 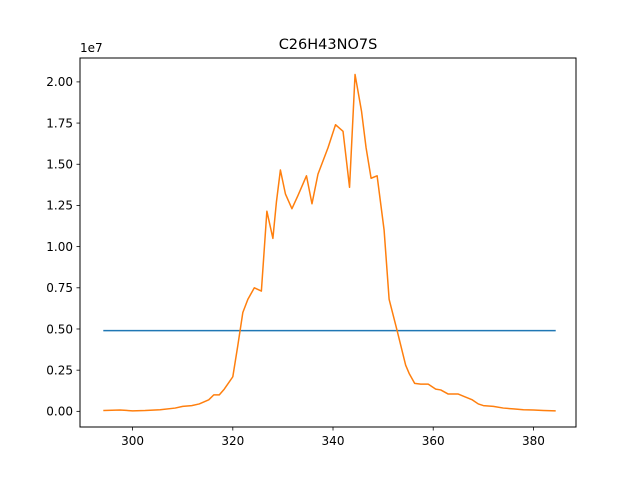 I want to click on x-tick-label: 340, so click(x=333, y=441).